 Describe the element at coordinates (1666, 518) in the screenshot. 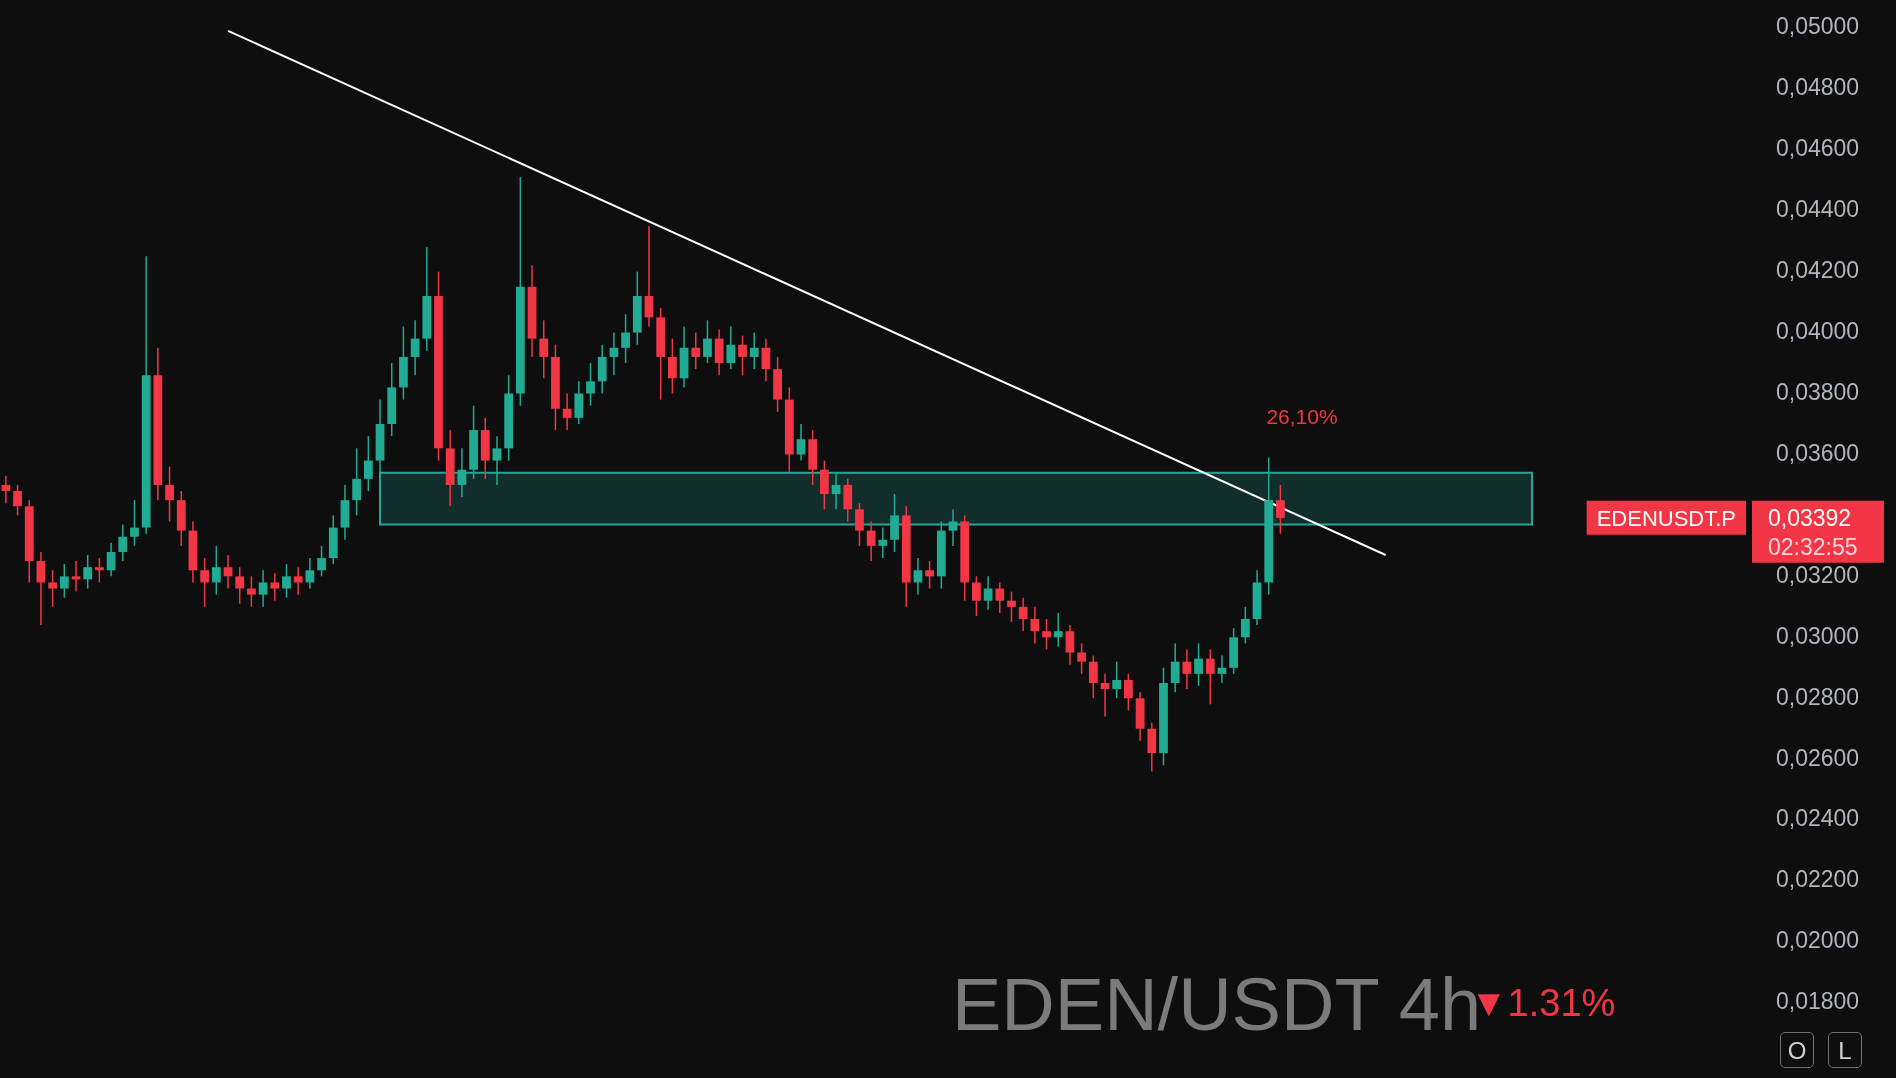

I see `annotation: EDENUSDT.P` at that location.